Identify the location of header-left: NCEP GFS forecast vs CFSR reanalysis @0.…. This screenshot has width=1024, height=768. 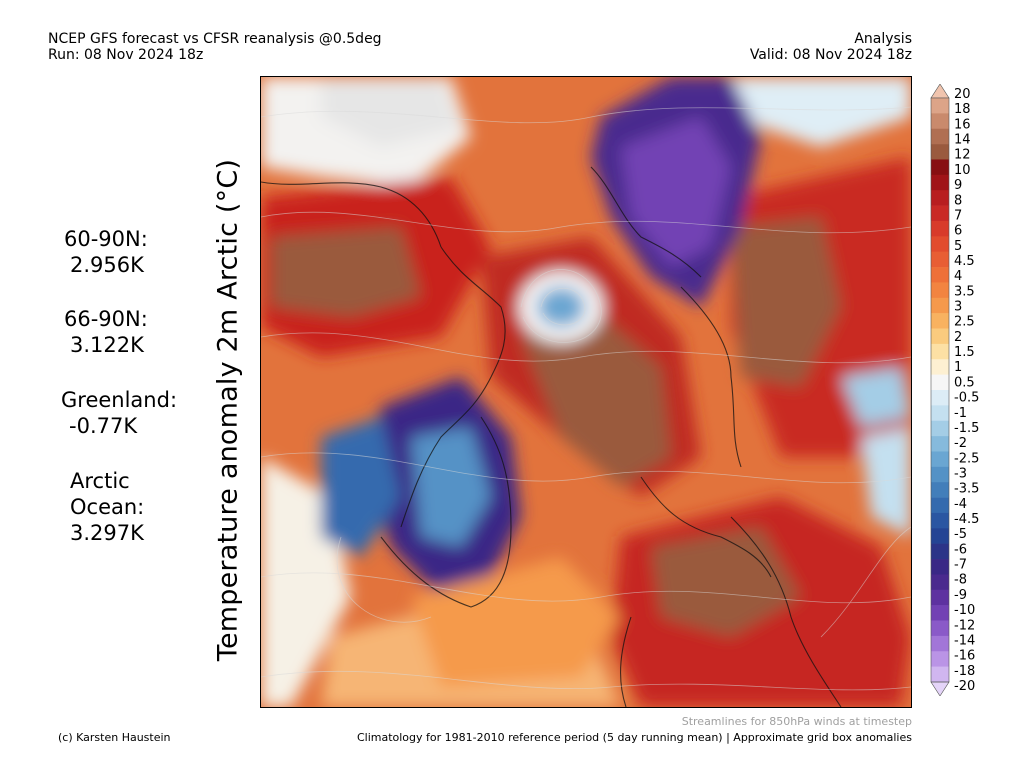
(215, 47).